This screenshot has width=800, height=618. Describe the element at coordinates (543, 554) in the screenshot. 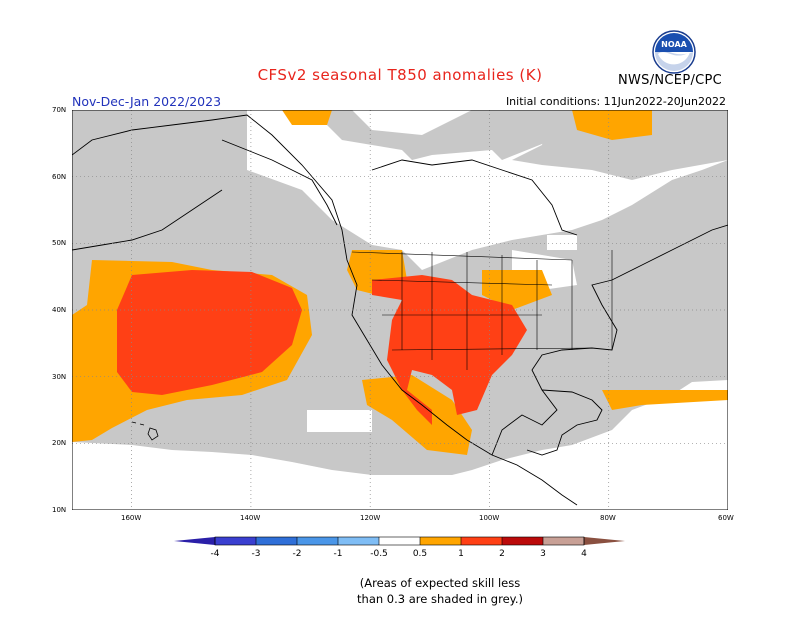

I see `colorbar-label: 3` at that location.